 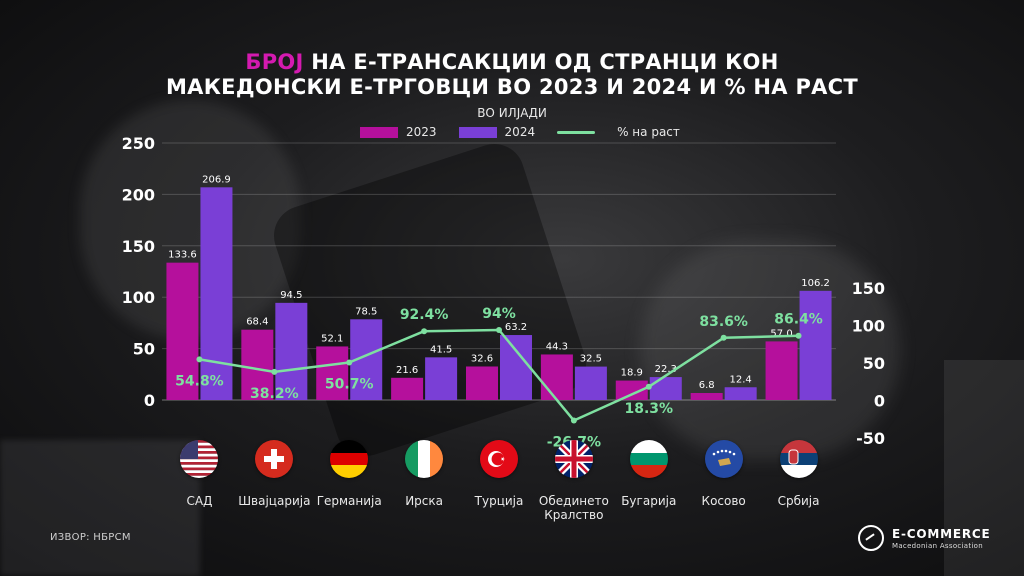 What do you see at coordinates (723, 322) in the screenshot?
I see `growth-value-label: 83.6%` at bounding box center [723, 322].